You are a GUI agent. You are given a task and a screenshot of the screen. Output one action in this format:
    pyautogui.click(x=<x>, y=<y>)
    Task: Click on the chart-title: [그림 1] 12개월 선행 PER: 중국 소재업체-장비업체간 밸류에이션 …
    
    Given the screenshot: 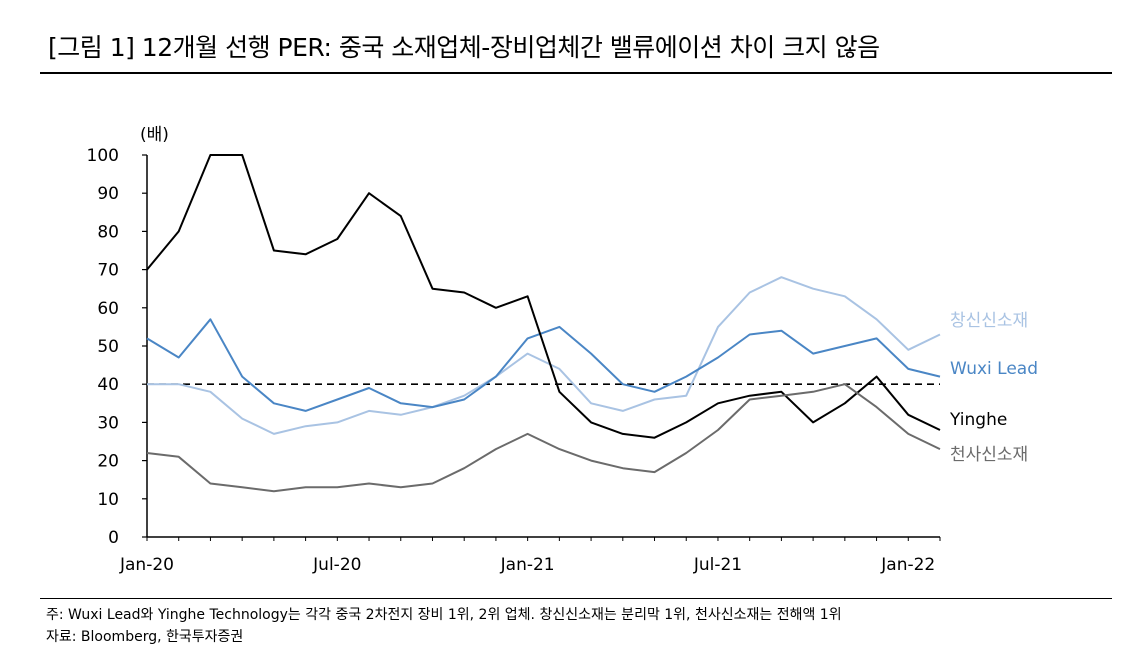 What is the action you would take?
    pyautogui.click(x=464, y=47)
    